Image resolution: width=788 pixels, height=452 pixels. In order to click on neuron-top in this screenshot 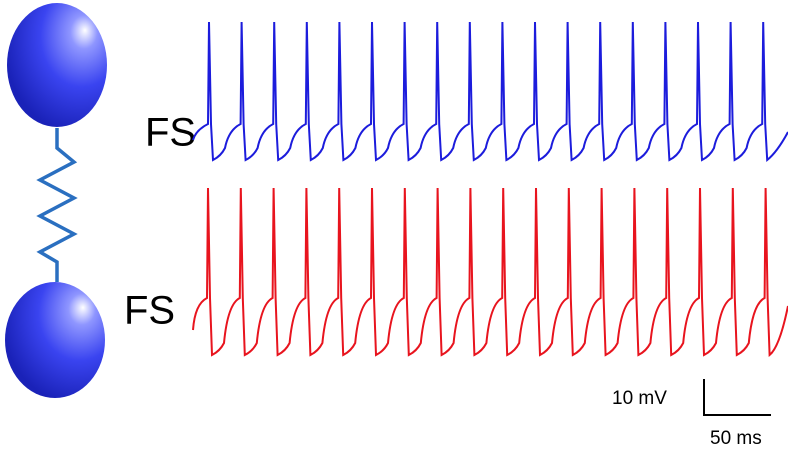, I will do `click(57, 65)`.